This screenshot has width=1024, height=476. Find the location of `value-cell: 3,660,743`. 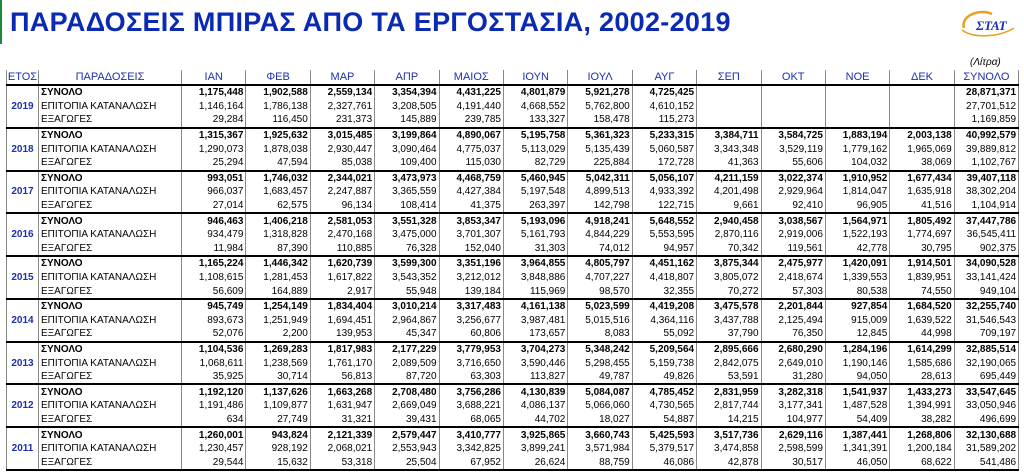

value-cell: 3,660,743 is located at coordinates (600, 434).